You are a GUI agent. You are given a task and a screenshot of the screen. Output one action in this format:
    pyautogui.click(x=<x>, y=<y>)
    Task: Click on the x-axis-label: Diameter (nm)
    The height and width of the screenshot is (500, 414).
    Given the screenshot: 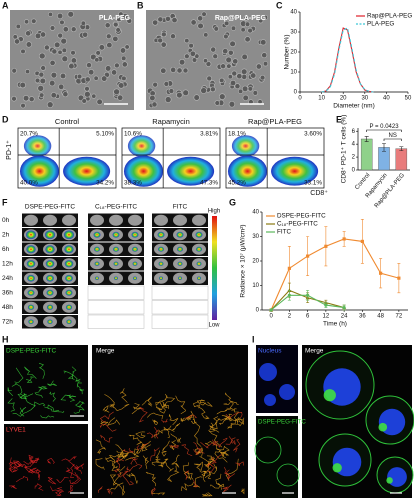 What is the action you would take?
    pyautogui.click(x=354, y=106)
    